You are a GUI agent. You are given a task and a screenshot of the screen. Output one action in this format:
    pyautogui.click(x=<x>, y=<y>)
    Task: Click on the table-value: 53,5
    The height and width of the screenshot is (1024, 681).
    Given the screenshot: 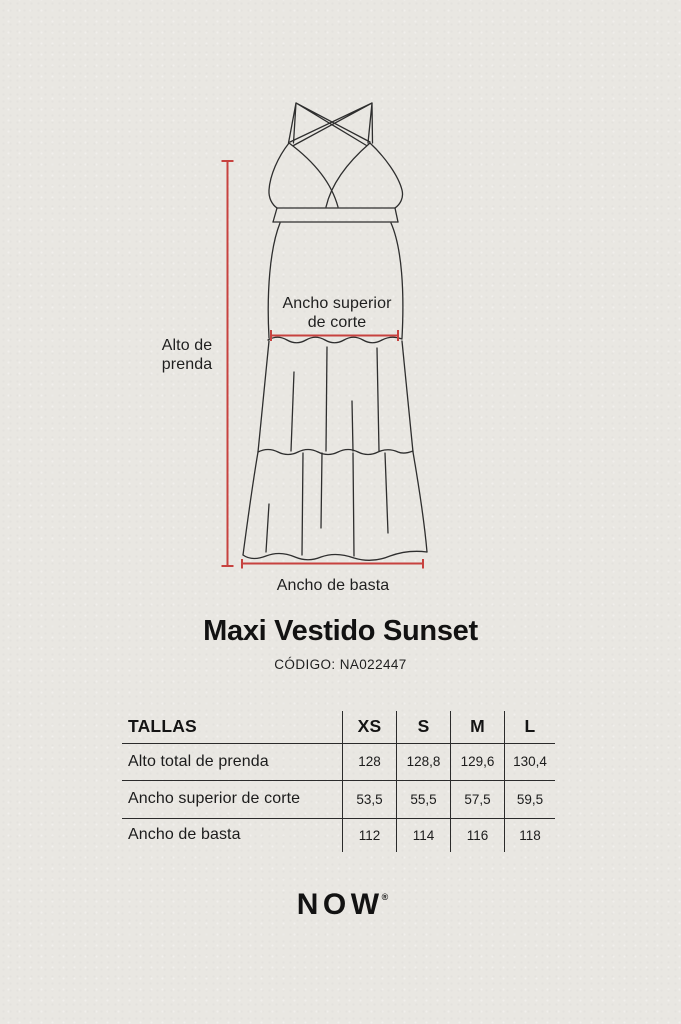 What is the action you would take?
    pyautogui.click(x=370, y=800)
    